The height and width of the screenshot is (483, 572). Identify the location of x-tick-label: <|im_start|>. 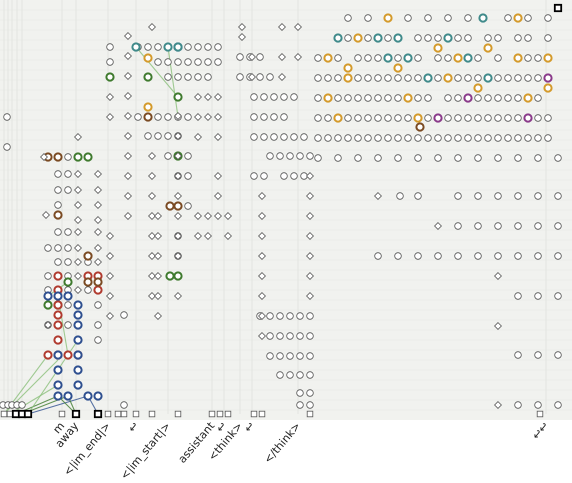
(145, 451).